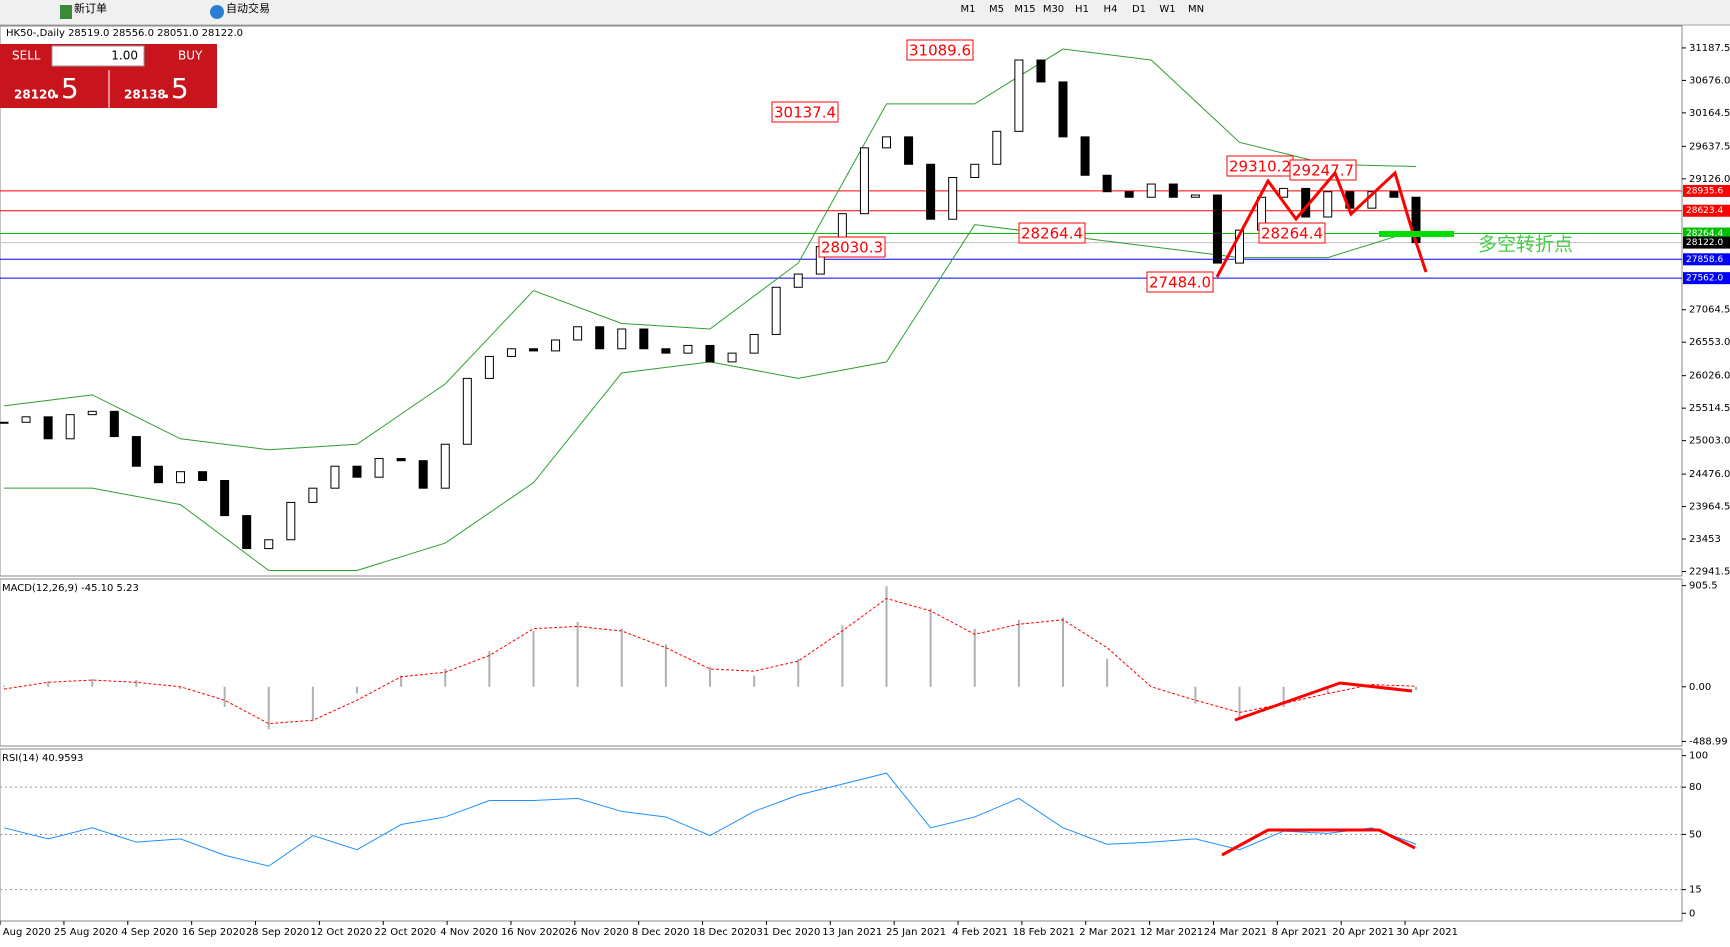  I want to click on macd-signal, so click(710, 661).